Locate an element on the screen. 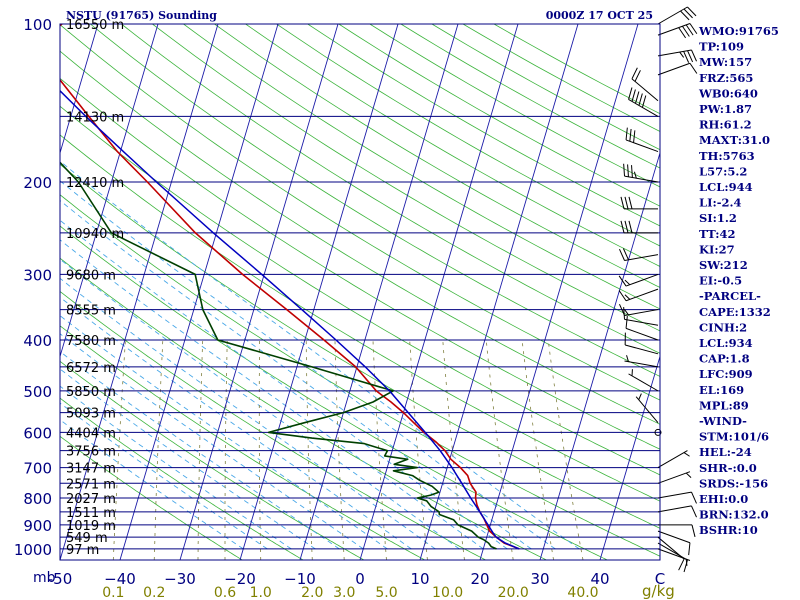  index-value: SW:212 is located at coordinates (723, 265).